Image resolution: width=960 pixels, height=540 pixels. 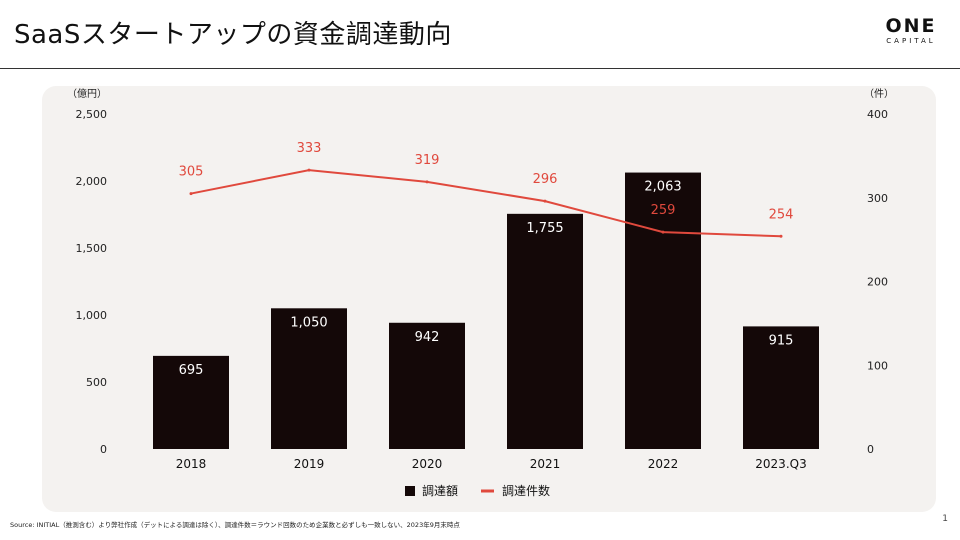 What do you see at coordinates (191, 402) in the screenshot?
I see `bar-2018` at bounding box center [191, 402].